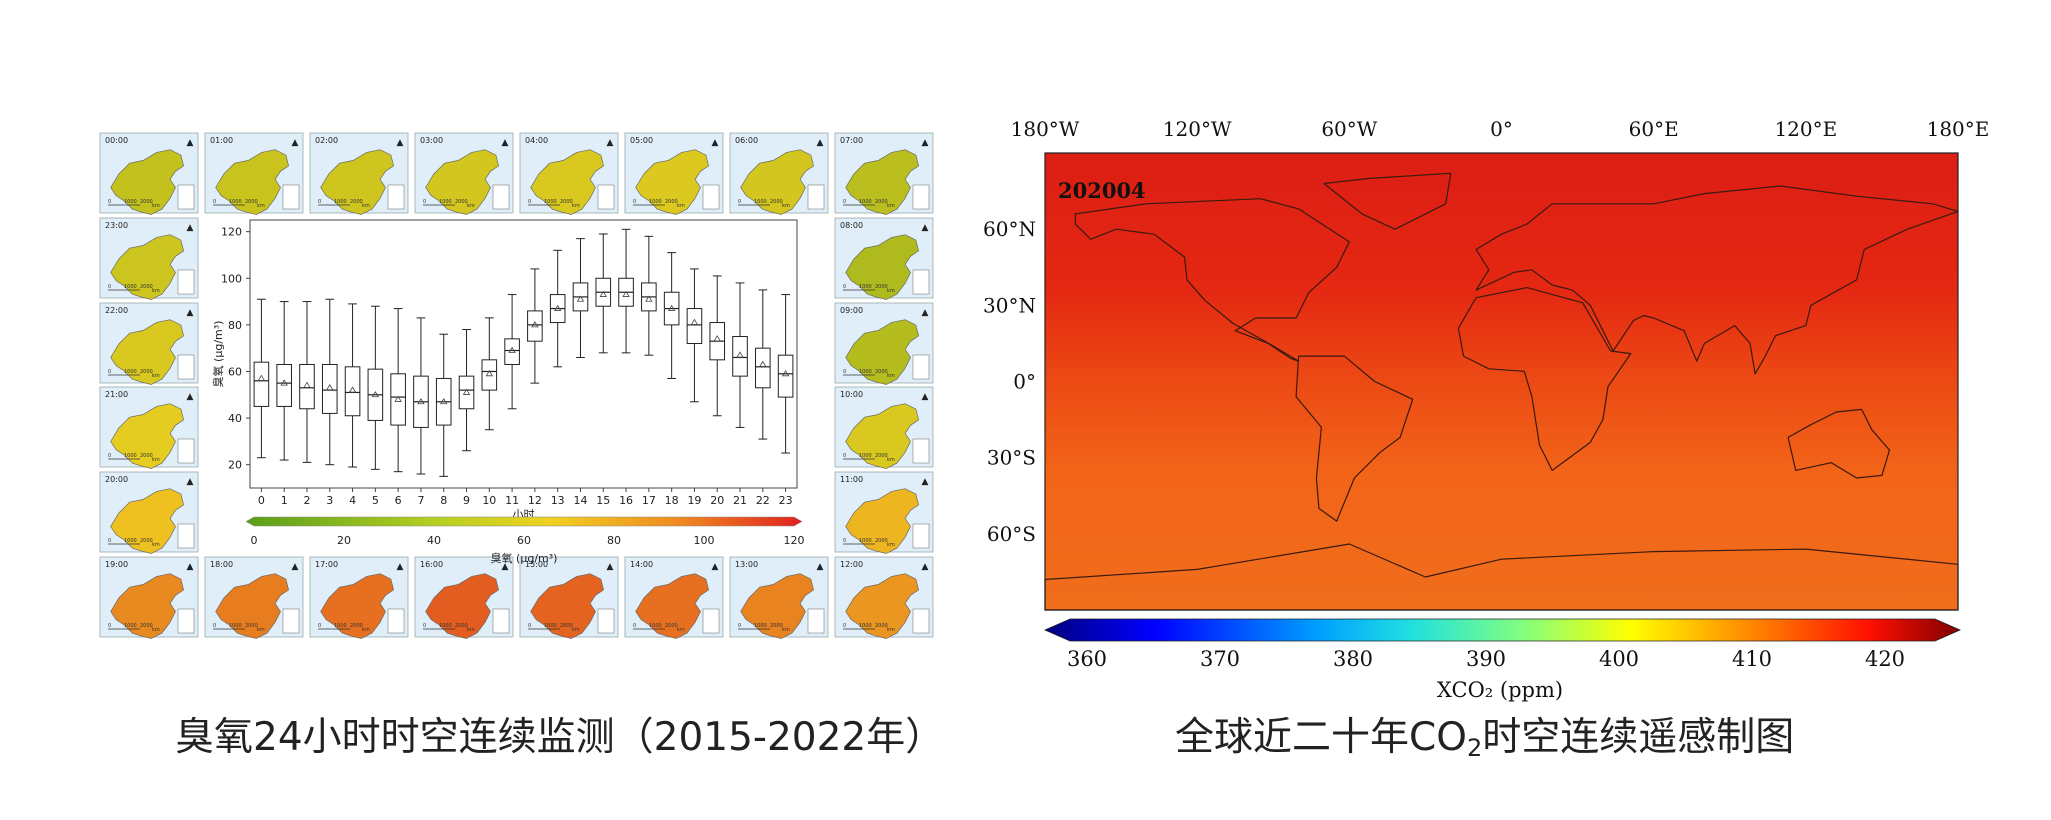 Image resolution: width=2051 pixels, height=820 pixels. I want to click on map-tile-hour-label: 03:00, so click(431, 140).